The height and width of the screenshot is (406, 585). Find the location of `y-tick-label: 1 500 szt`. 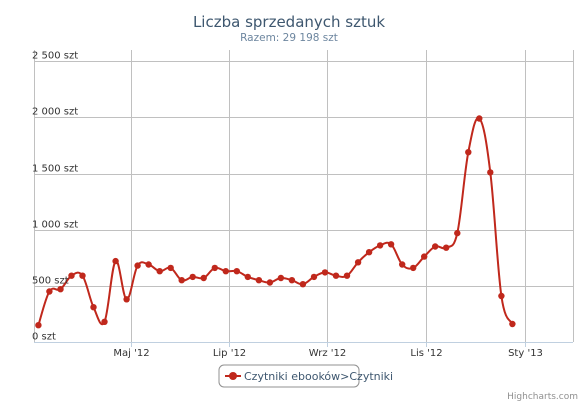

y-tick-label: 1 500 szt is located at coordinates (55, 169).